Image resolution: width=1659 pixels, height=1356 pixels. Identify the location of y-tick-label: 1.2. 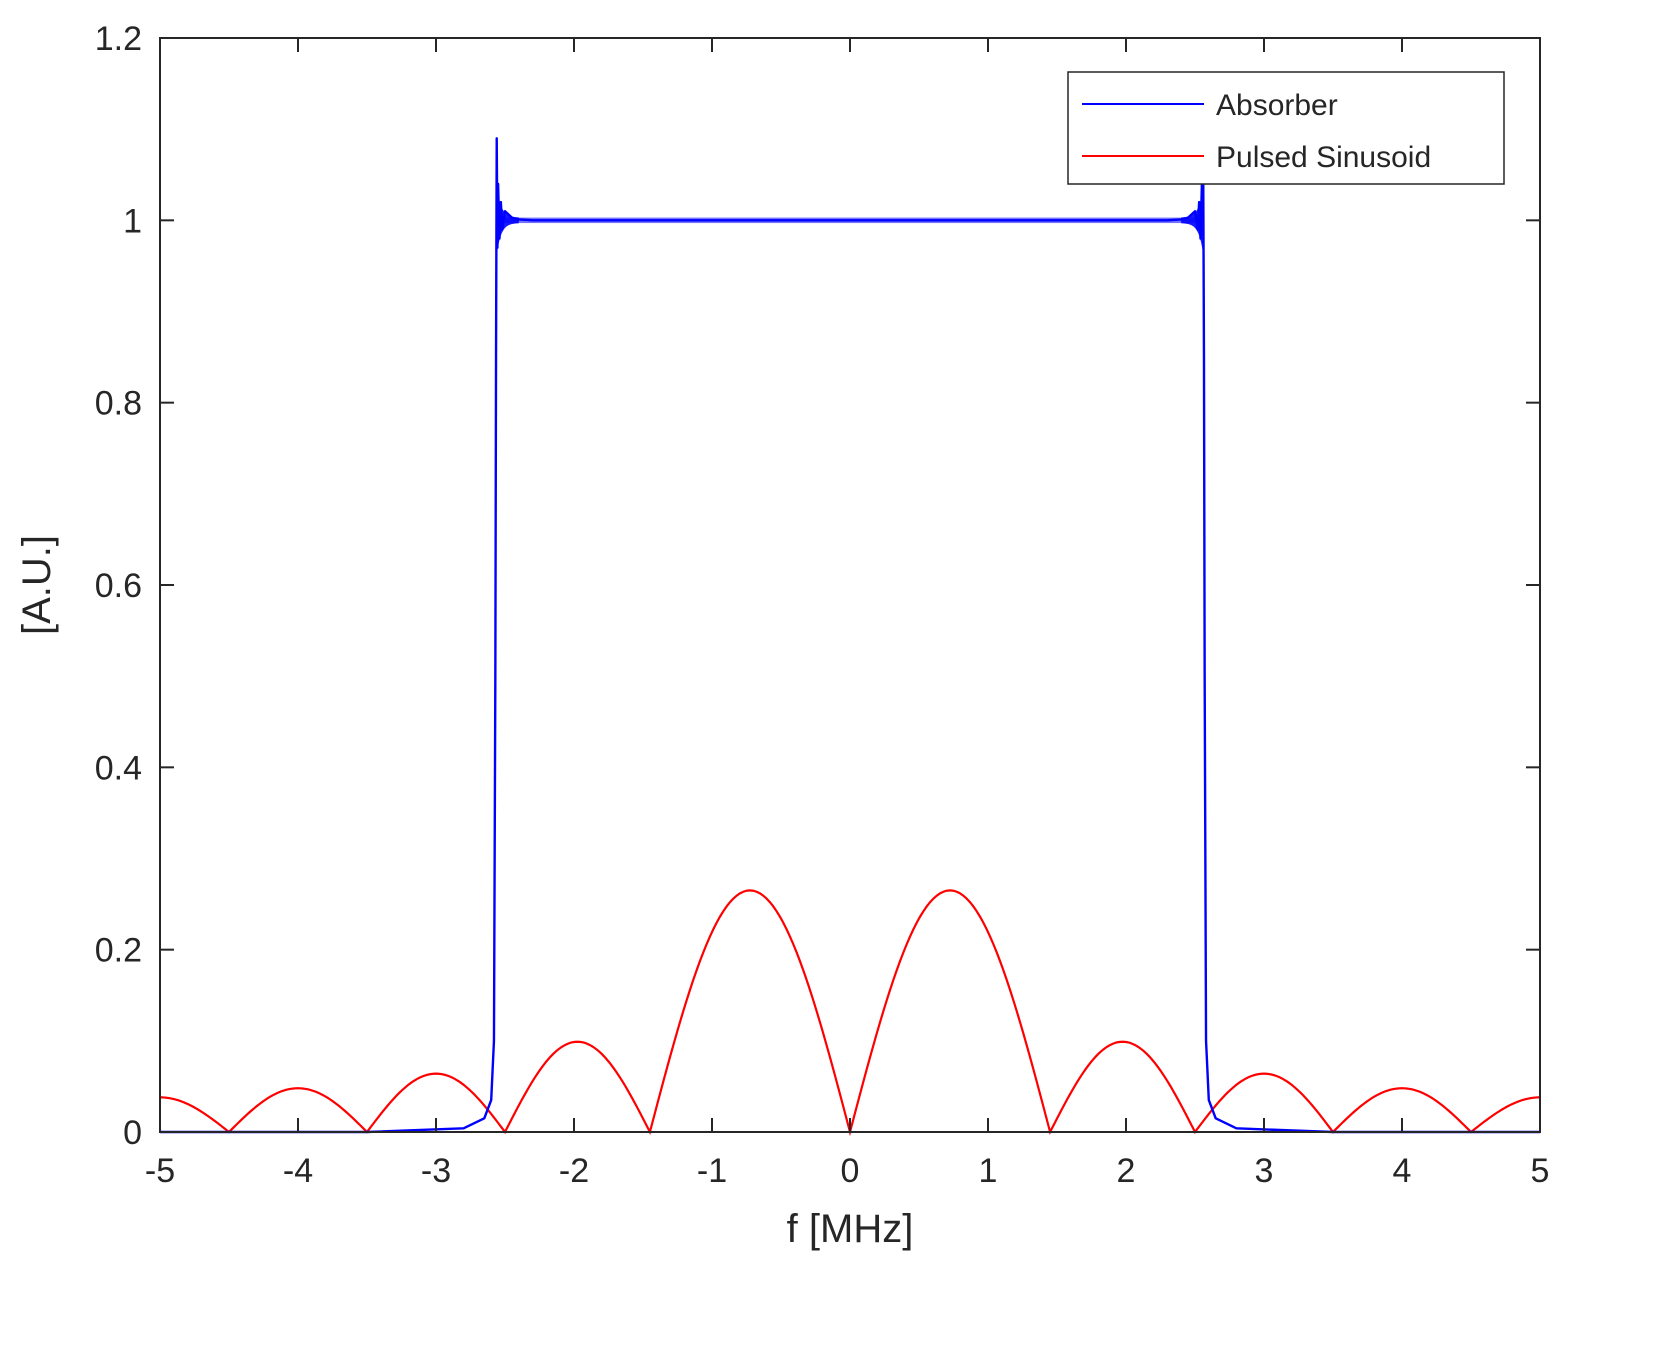
(118, 39).